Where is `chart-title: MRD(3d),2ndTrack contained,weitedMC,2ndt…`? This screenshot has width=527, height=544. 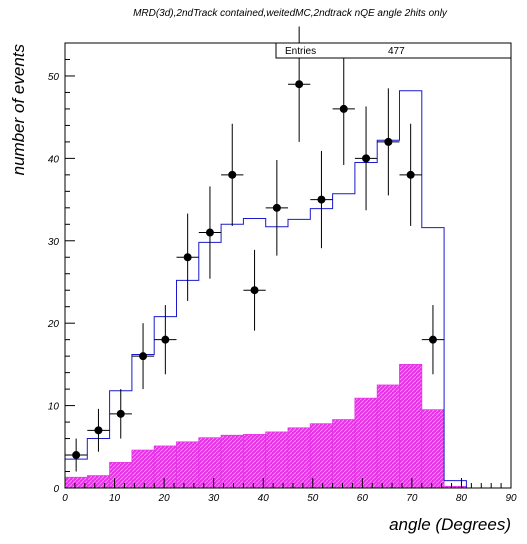
chart-title: MRD(3d),2ndTrack contained,weitedMC,2ndt… is located at coordinates (290, 13).